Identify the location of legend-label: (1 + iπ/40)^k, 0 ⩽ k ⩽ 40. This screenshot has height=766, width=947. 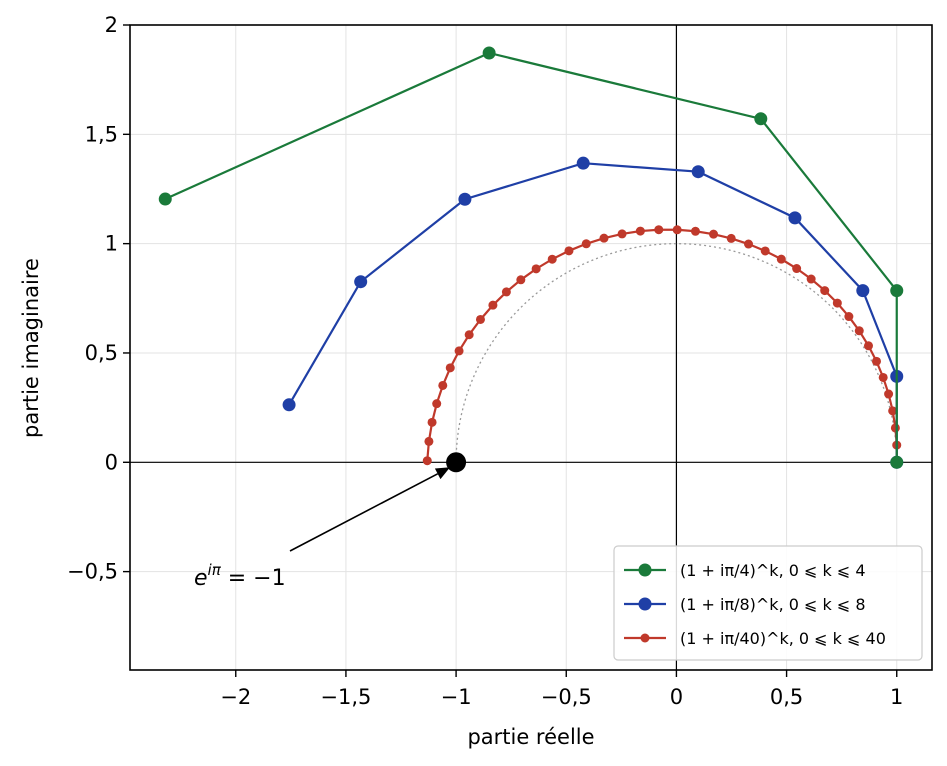
(783, 638).